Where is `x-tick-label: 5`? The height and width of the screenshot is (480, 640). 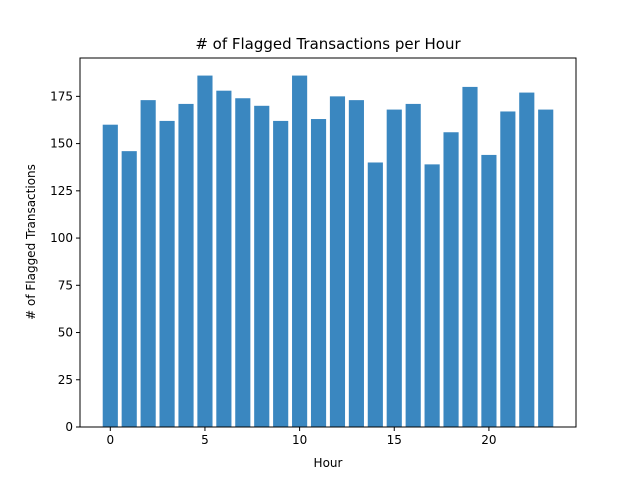 x-tick-label: 5 is located at coordinates (205, 440).